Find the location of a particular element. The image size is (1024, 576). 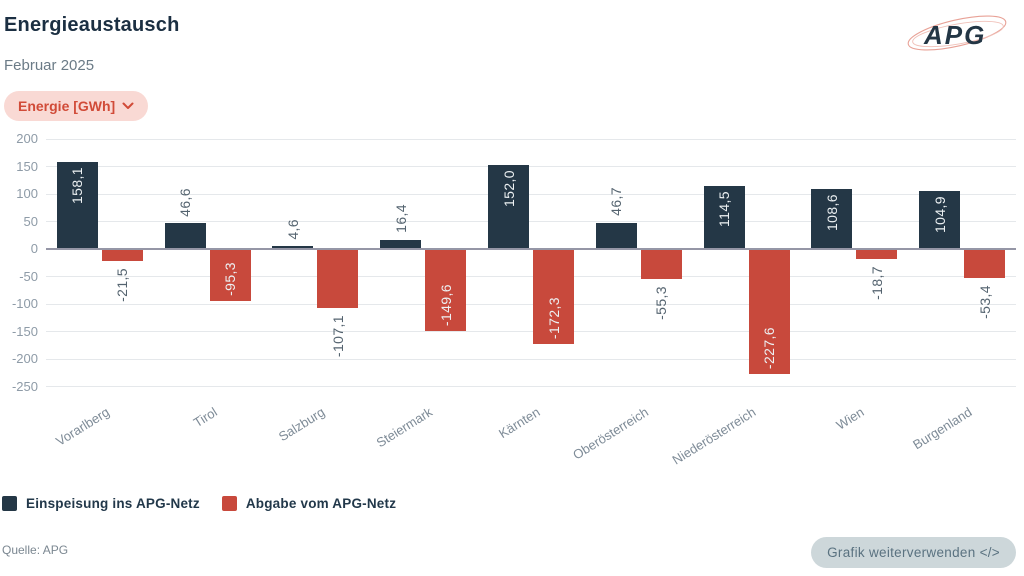

bar-value-label: 108,6 is located at coordinates (831, 213).